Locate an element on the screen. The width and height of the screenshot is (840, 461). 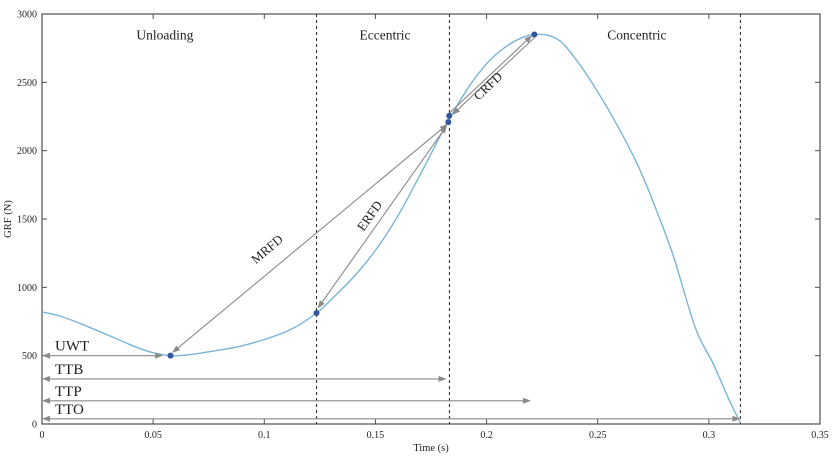
phase-labels: Unloading Eccentric Concentric is located at coordinates (401, 35).